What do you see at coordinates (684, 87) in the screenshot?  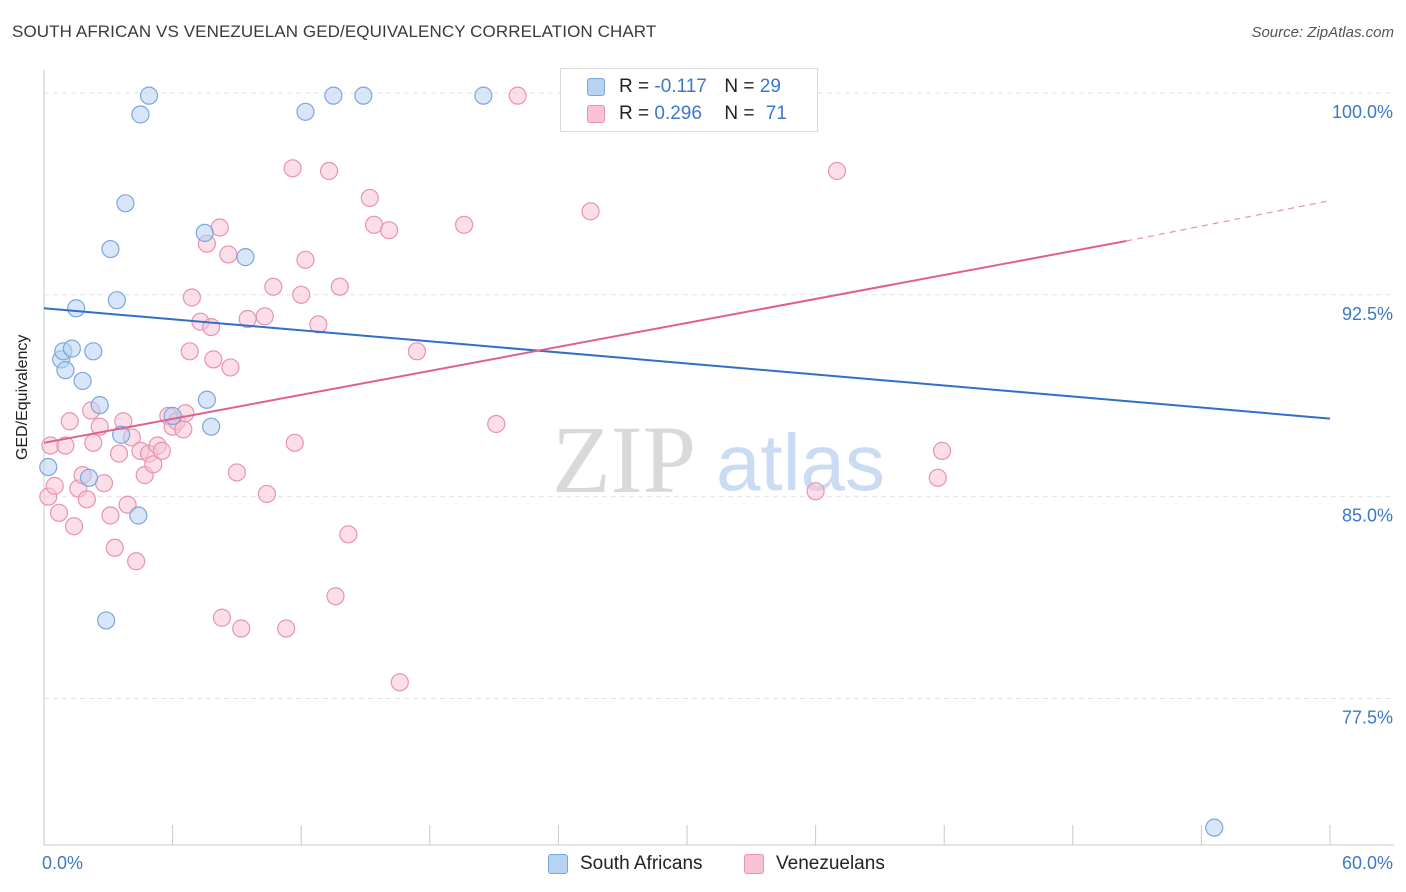 I see `legend-row-south-africans: R = -0.117 N = 29` at bounding box center [684, 87].